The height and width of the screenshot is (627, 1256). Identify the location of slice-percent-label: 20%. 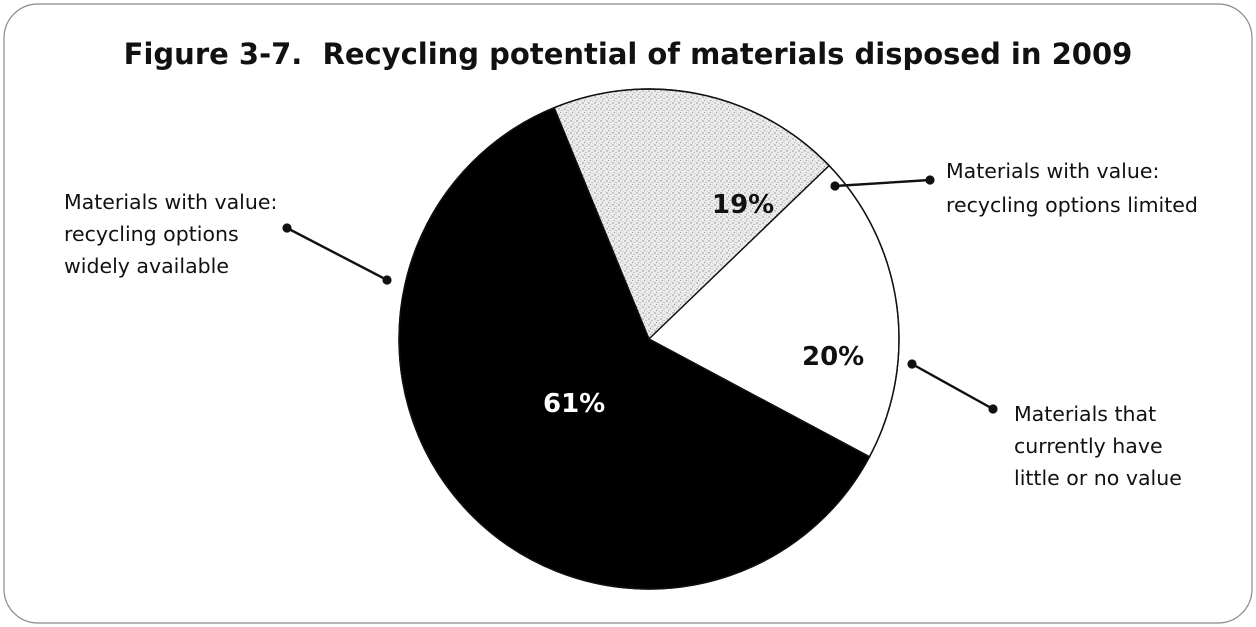
(833, 357).